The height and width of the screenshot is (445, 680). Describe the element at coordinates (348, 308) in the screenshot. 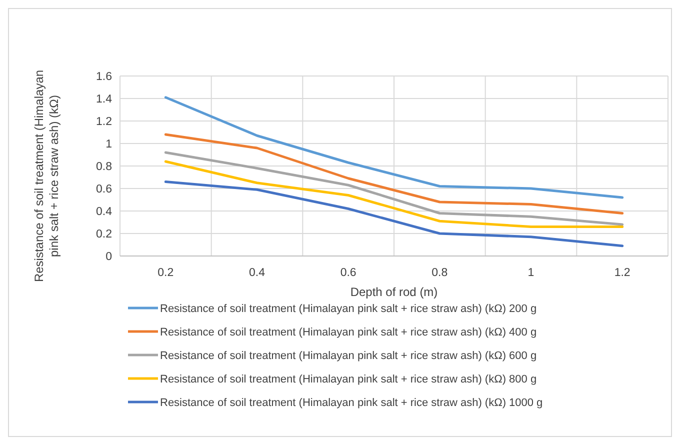

I see `legend-label: Resistance of soil treatment (Himalayan pink salt + rice straw ash) (kΩ) 200 g` at that location.